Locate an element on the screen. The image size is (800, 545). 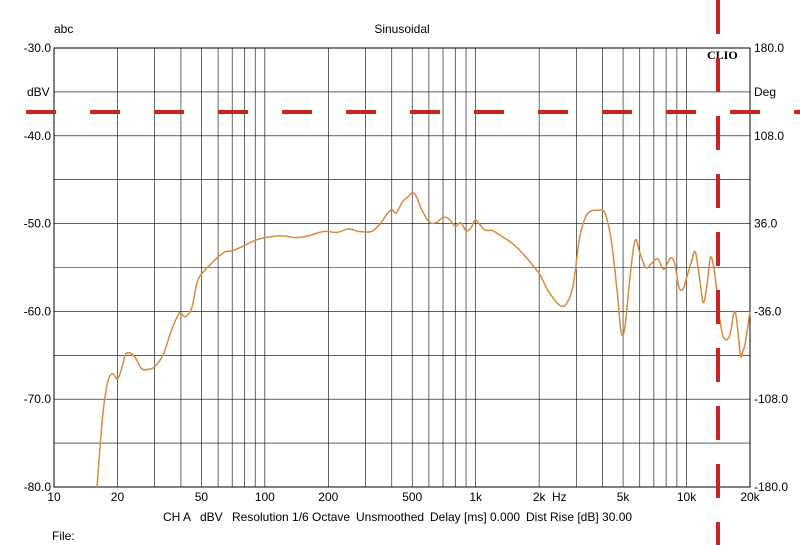
x-tick-label: 200 is located at coordinates (328, 497).